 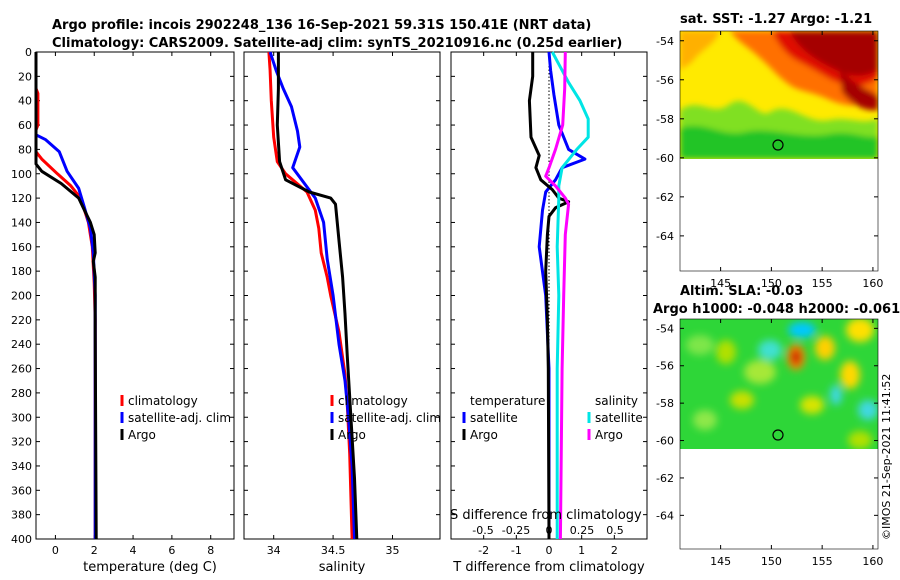 What do you see at coordinates (483, 550) in the screenshot?
I see `x-tick-label: -2` at bounding box center [483, 550].